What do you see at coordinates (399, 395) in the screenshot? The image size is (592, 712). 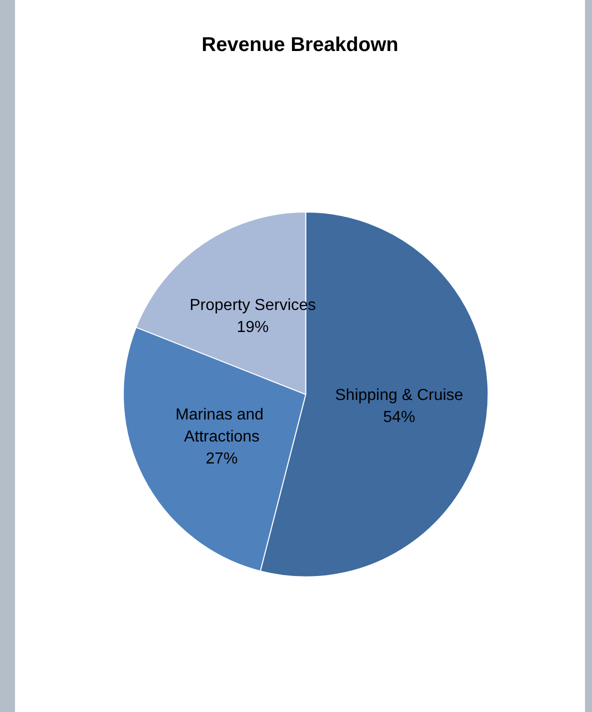 I see `slice-label: Shipping & Cruise` at bounding box center [399, 395].